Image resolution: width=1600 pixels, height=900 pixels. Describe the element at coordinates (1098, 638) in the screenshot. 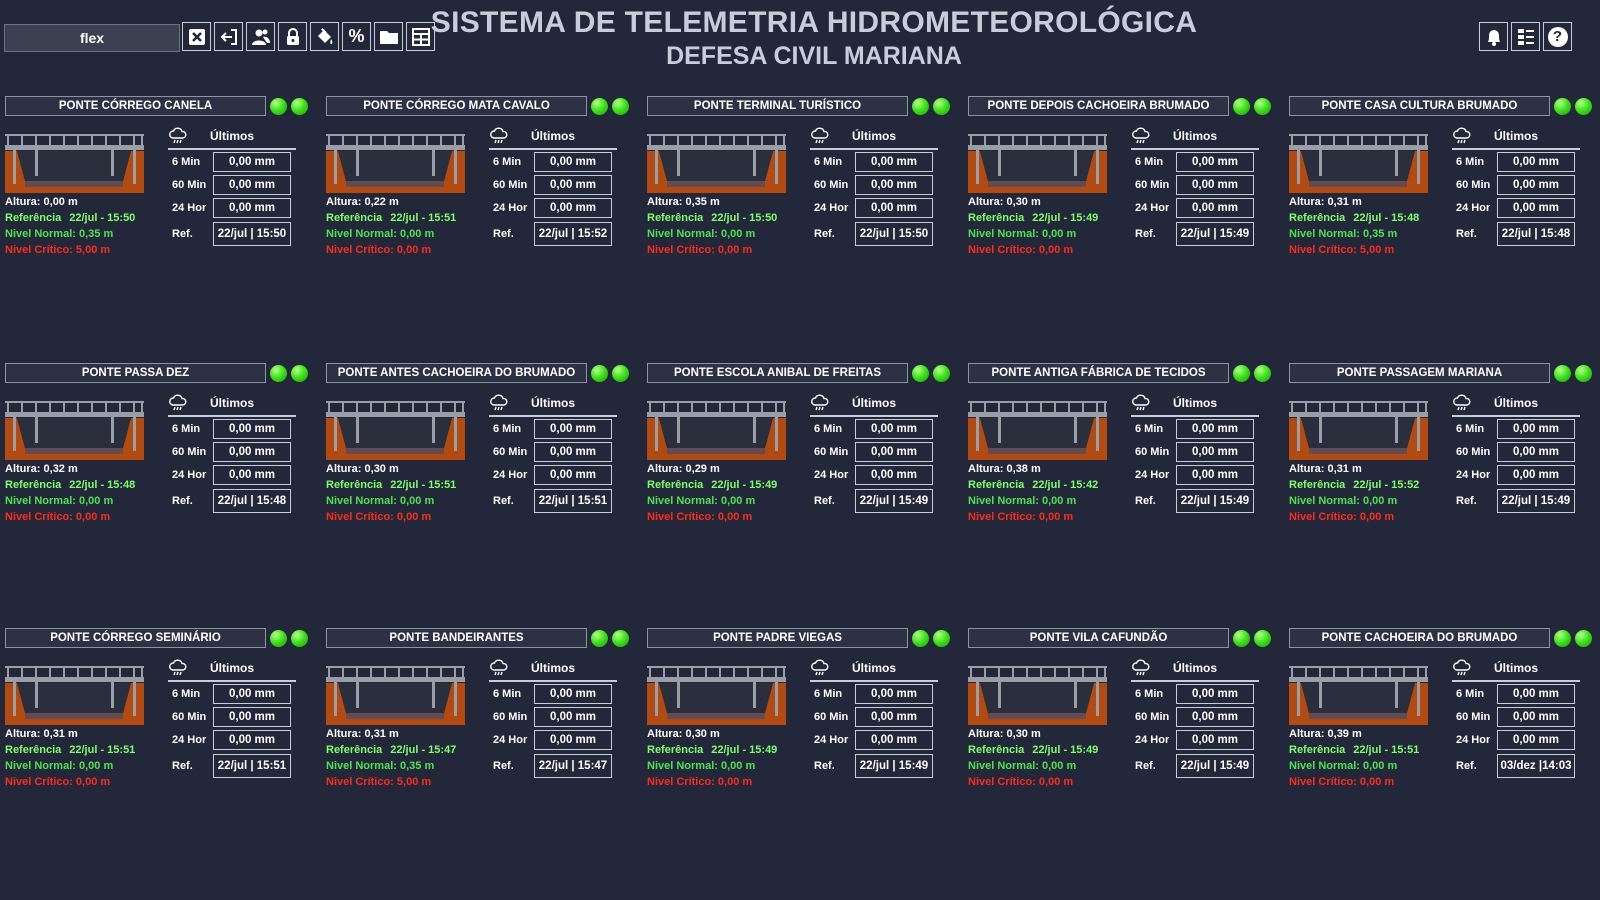

I see `station-name: PONTE VILA CAFUNDÃO` at that location.